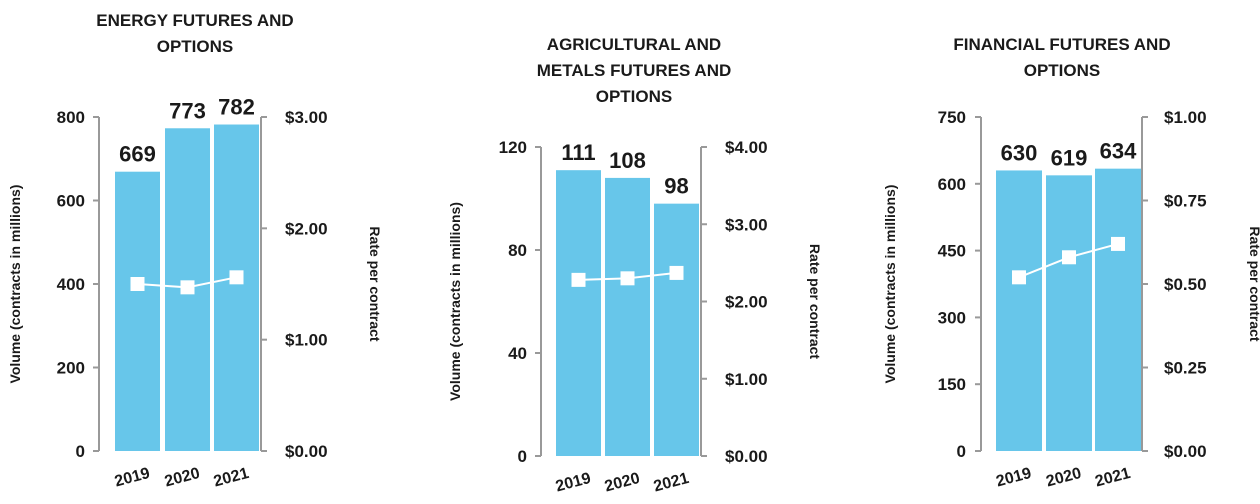 The height and width of the screenshot is (504, 1260). What do you see at coordinates (236, 107) in the screenshot?
I see `bar-data-label: 782` at bounding box center [236, 107].